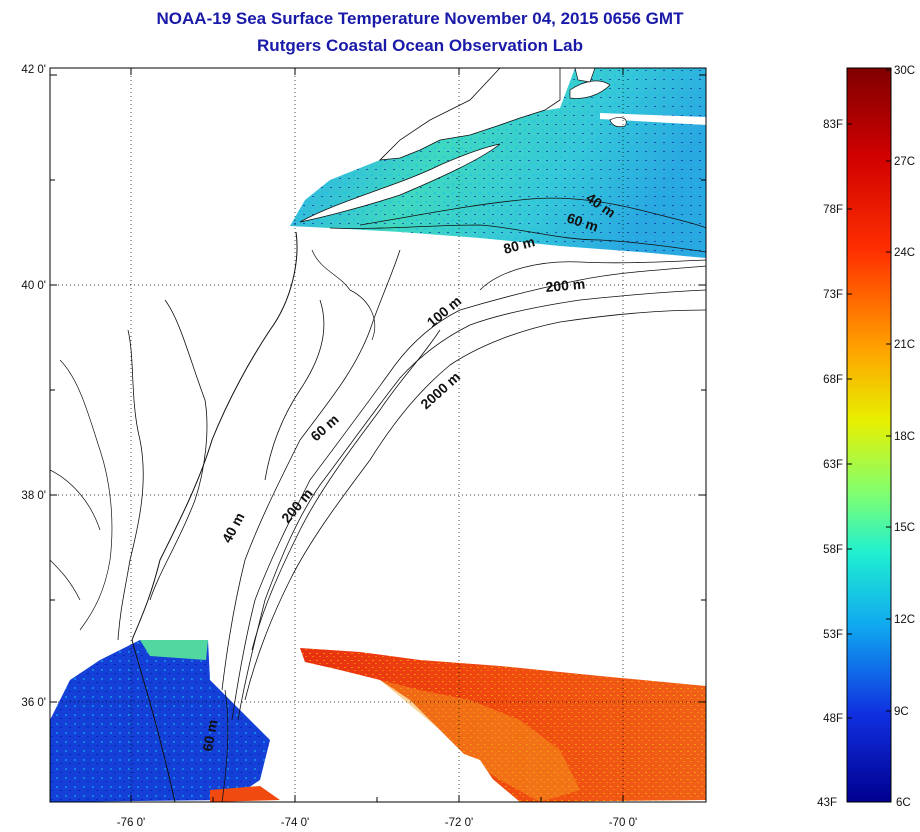 This screenshot has width=920, height=832. Describe the element at coordinates (297, 505) in the screenshot. I see `contour-label-200m-south: 200 m` at that location.